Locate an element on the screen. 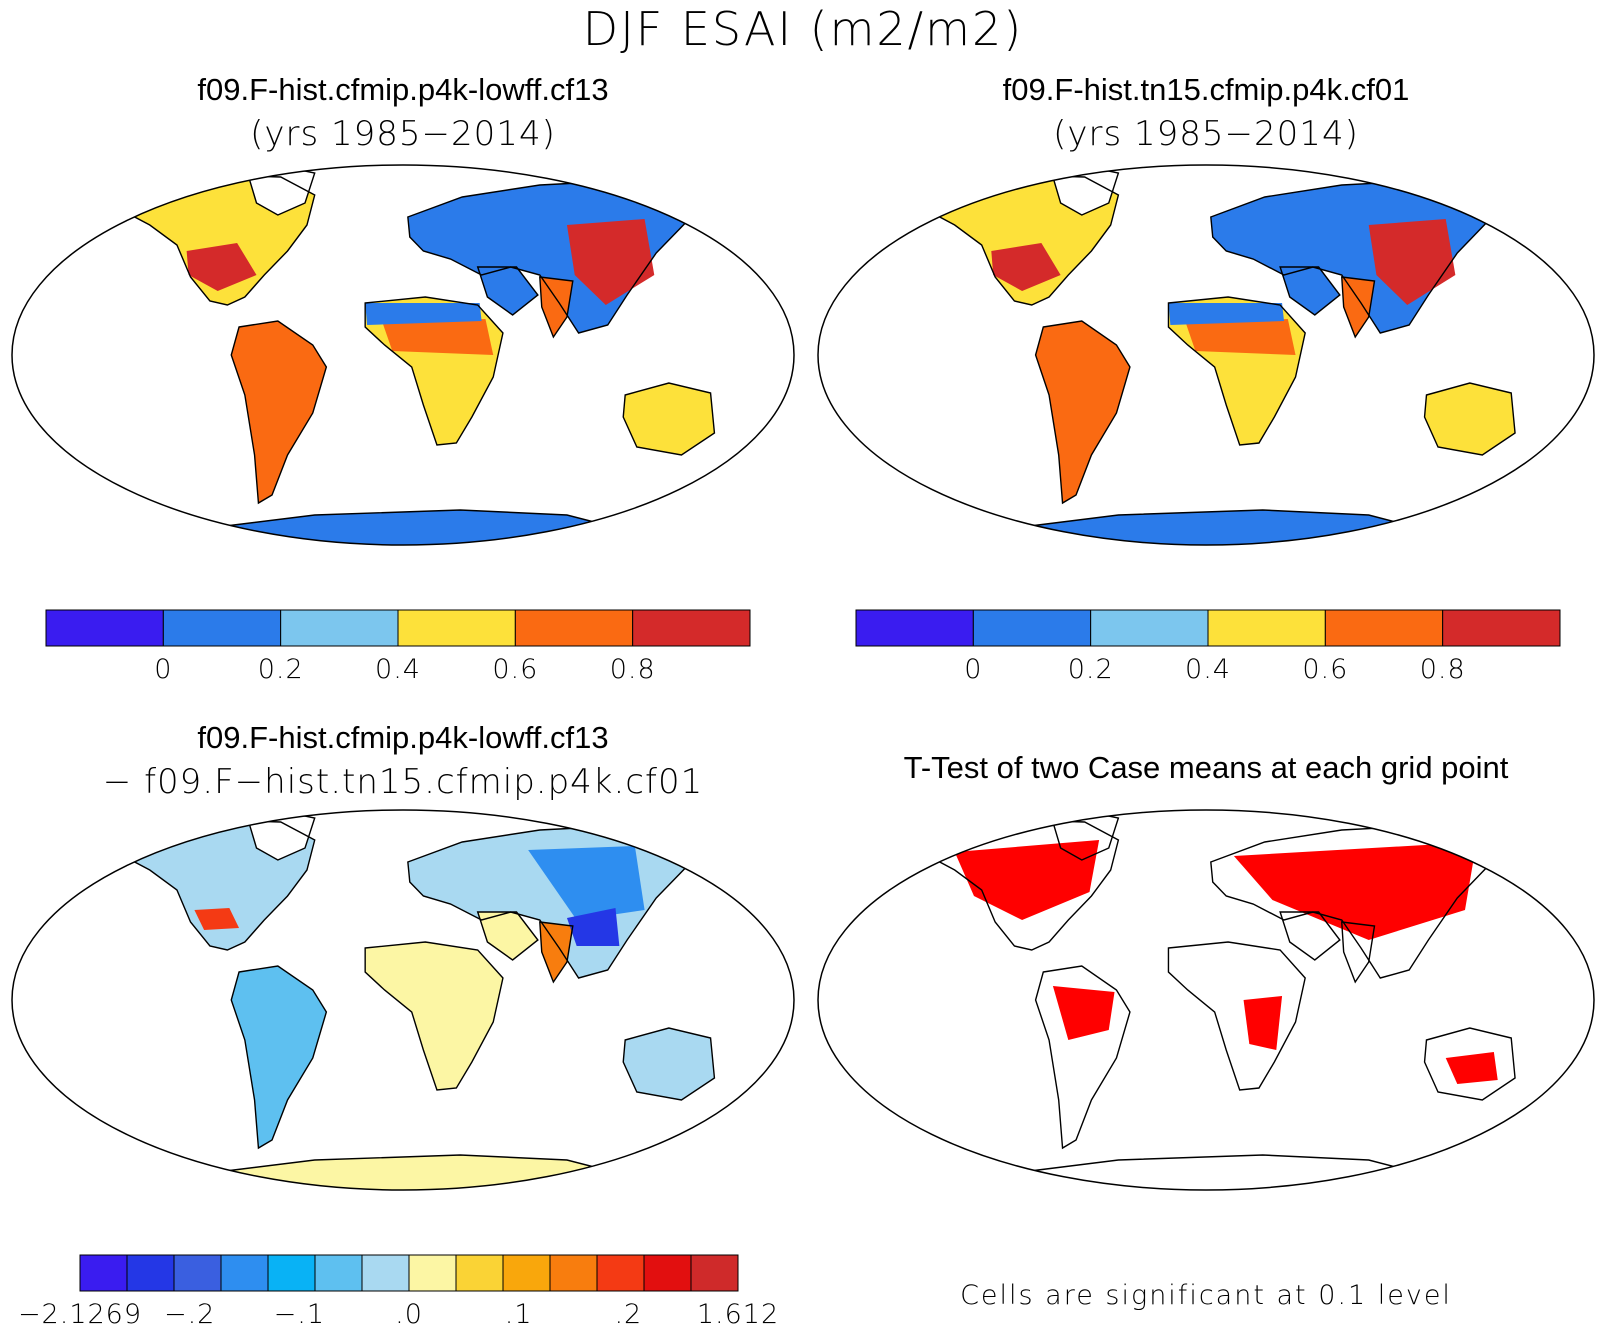 The image size is (1606, 1327). panel-2-subtitle: (yrs 1985−2014) is located at coordinates (1206, 134).